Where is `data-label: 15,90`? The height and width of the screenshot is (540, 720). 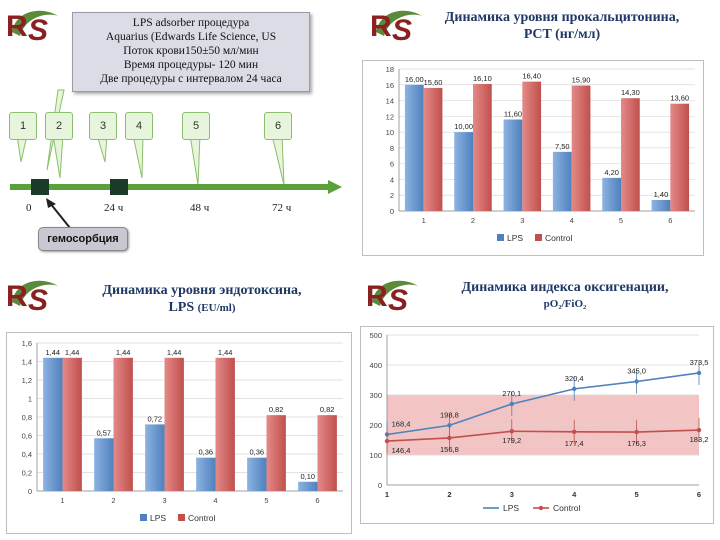
data-label: 15,90 is located at coordinates (581, 80).